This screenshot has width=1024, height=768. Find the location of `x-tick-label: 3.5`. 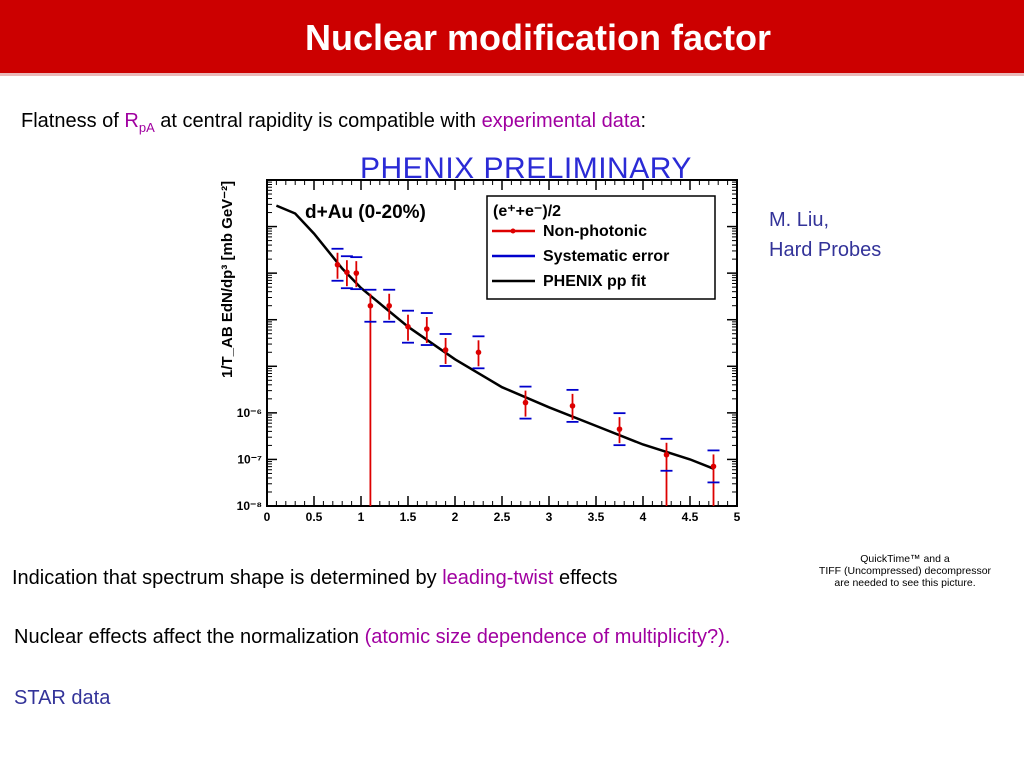

x-tick-label: 3.5 is located at coordinates (596, 517).